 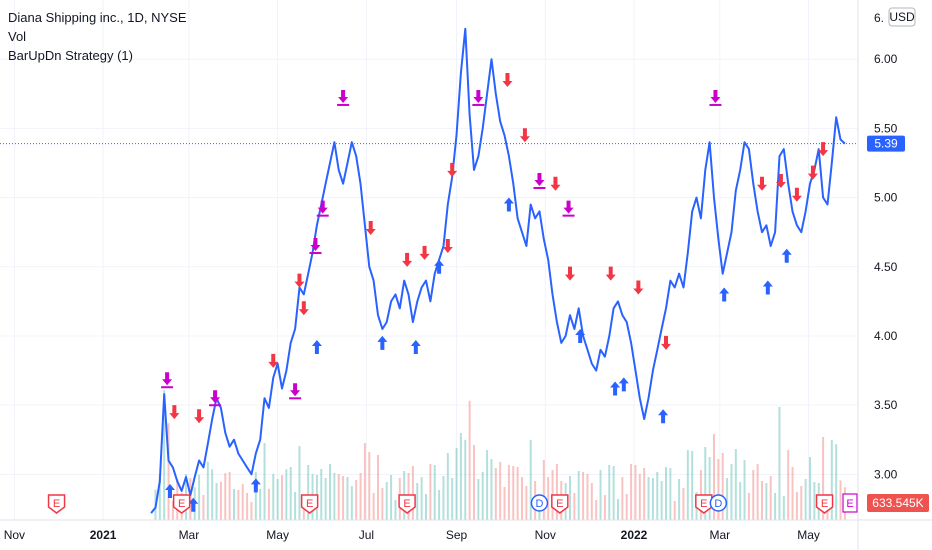 What do you see at coordinates (850, 503) in the screenshot?
I see `upcoming-earnings-box` at bounding box center [850, 503].